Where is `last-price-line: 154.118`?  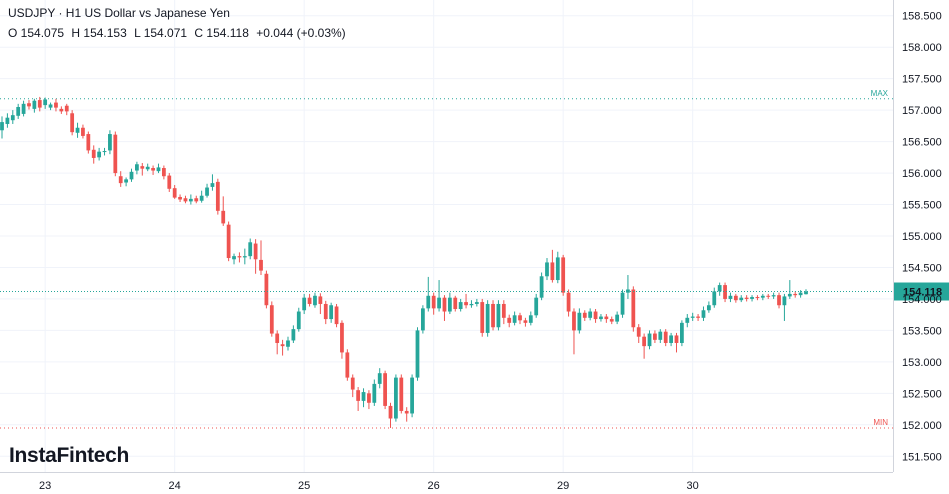 last-price-line: 154.118 is located at coordinates (474, 291).